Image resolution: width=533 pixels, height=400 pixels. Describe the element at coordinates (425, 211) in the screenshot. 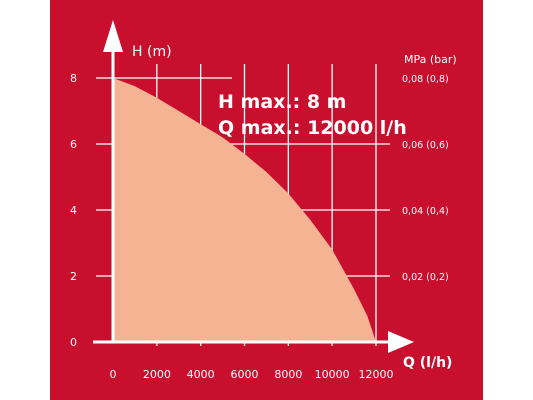

I see `y2-tick-label-1: 0,04 (0,4)` at that location.